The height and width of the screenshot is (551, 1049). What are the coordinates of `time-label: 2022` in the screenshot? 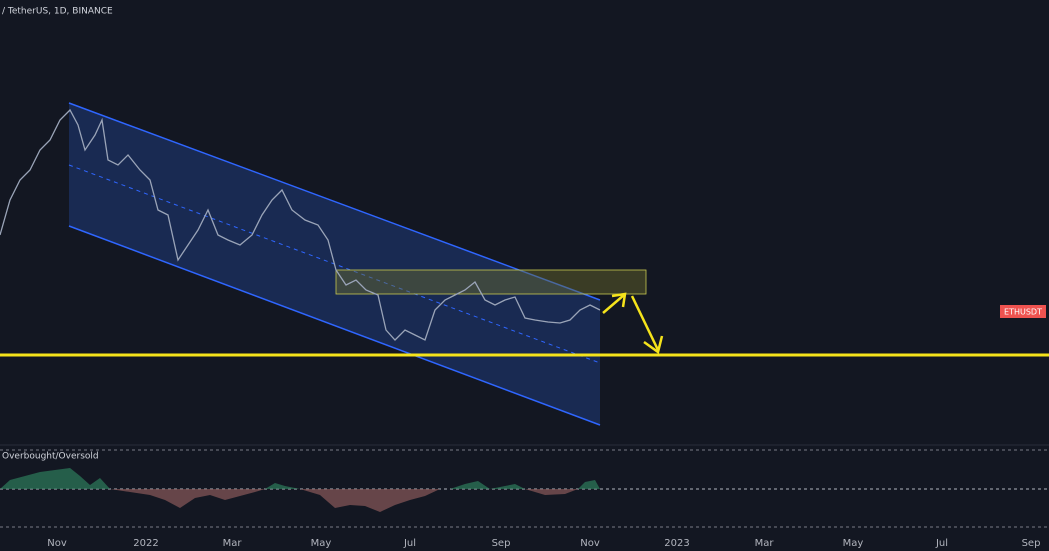 It's located at (145, 543).